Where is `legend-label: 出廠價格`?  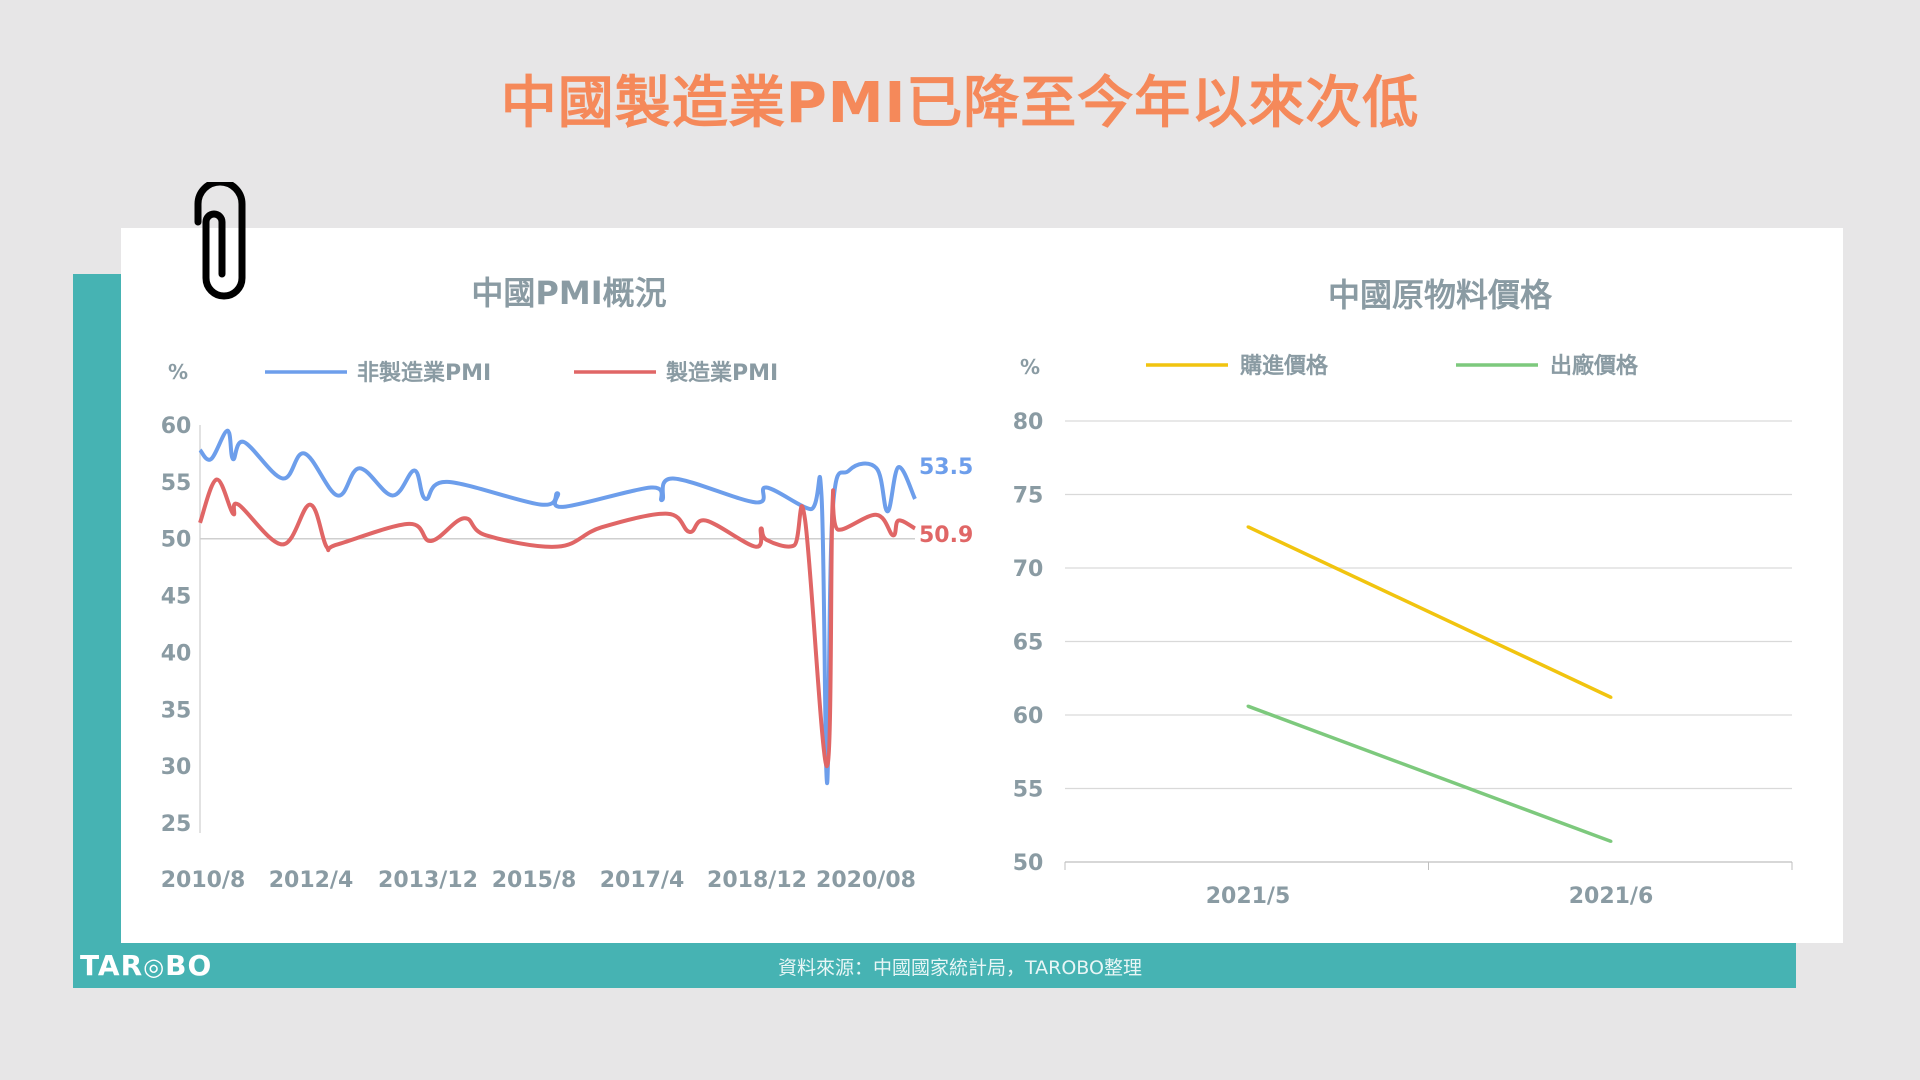
legend-label: 出廠價格 is located at coordinates (1594, 366).